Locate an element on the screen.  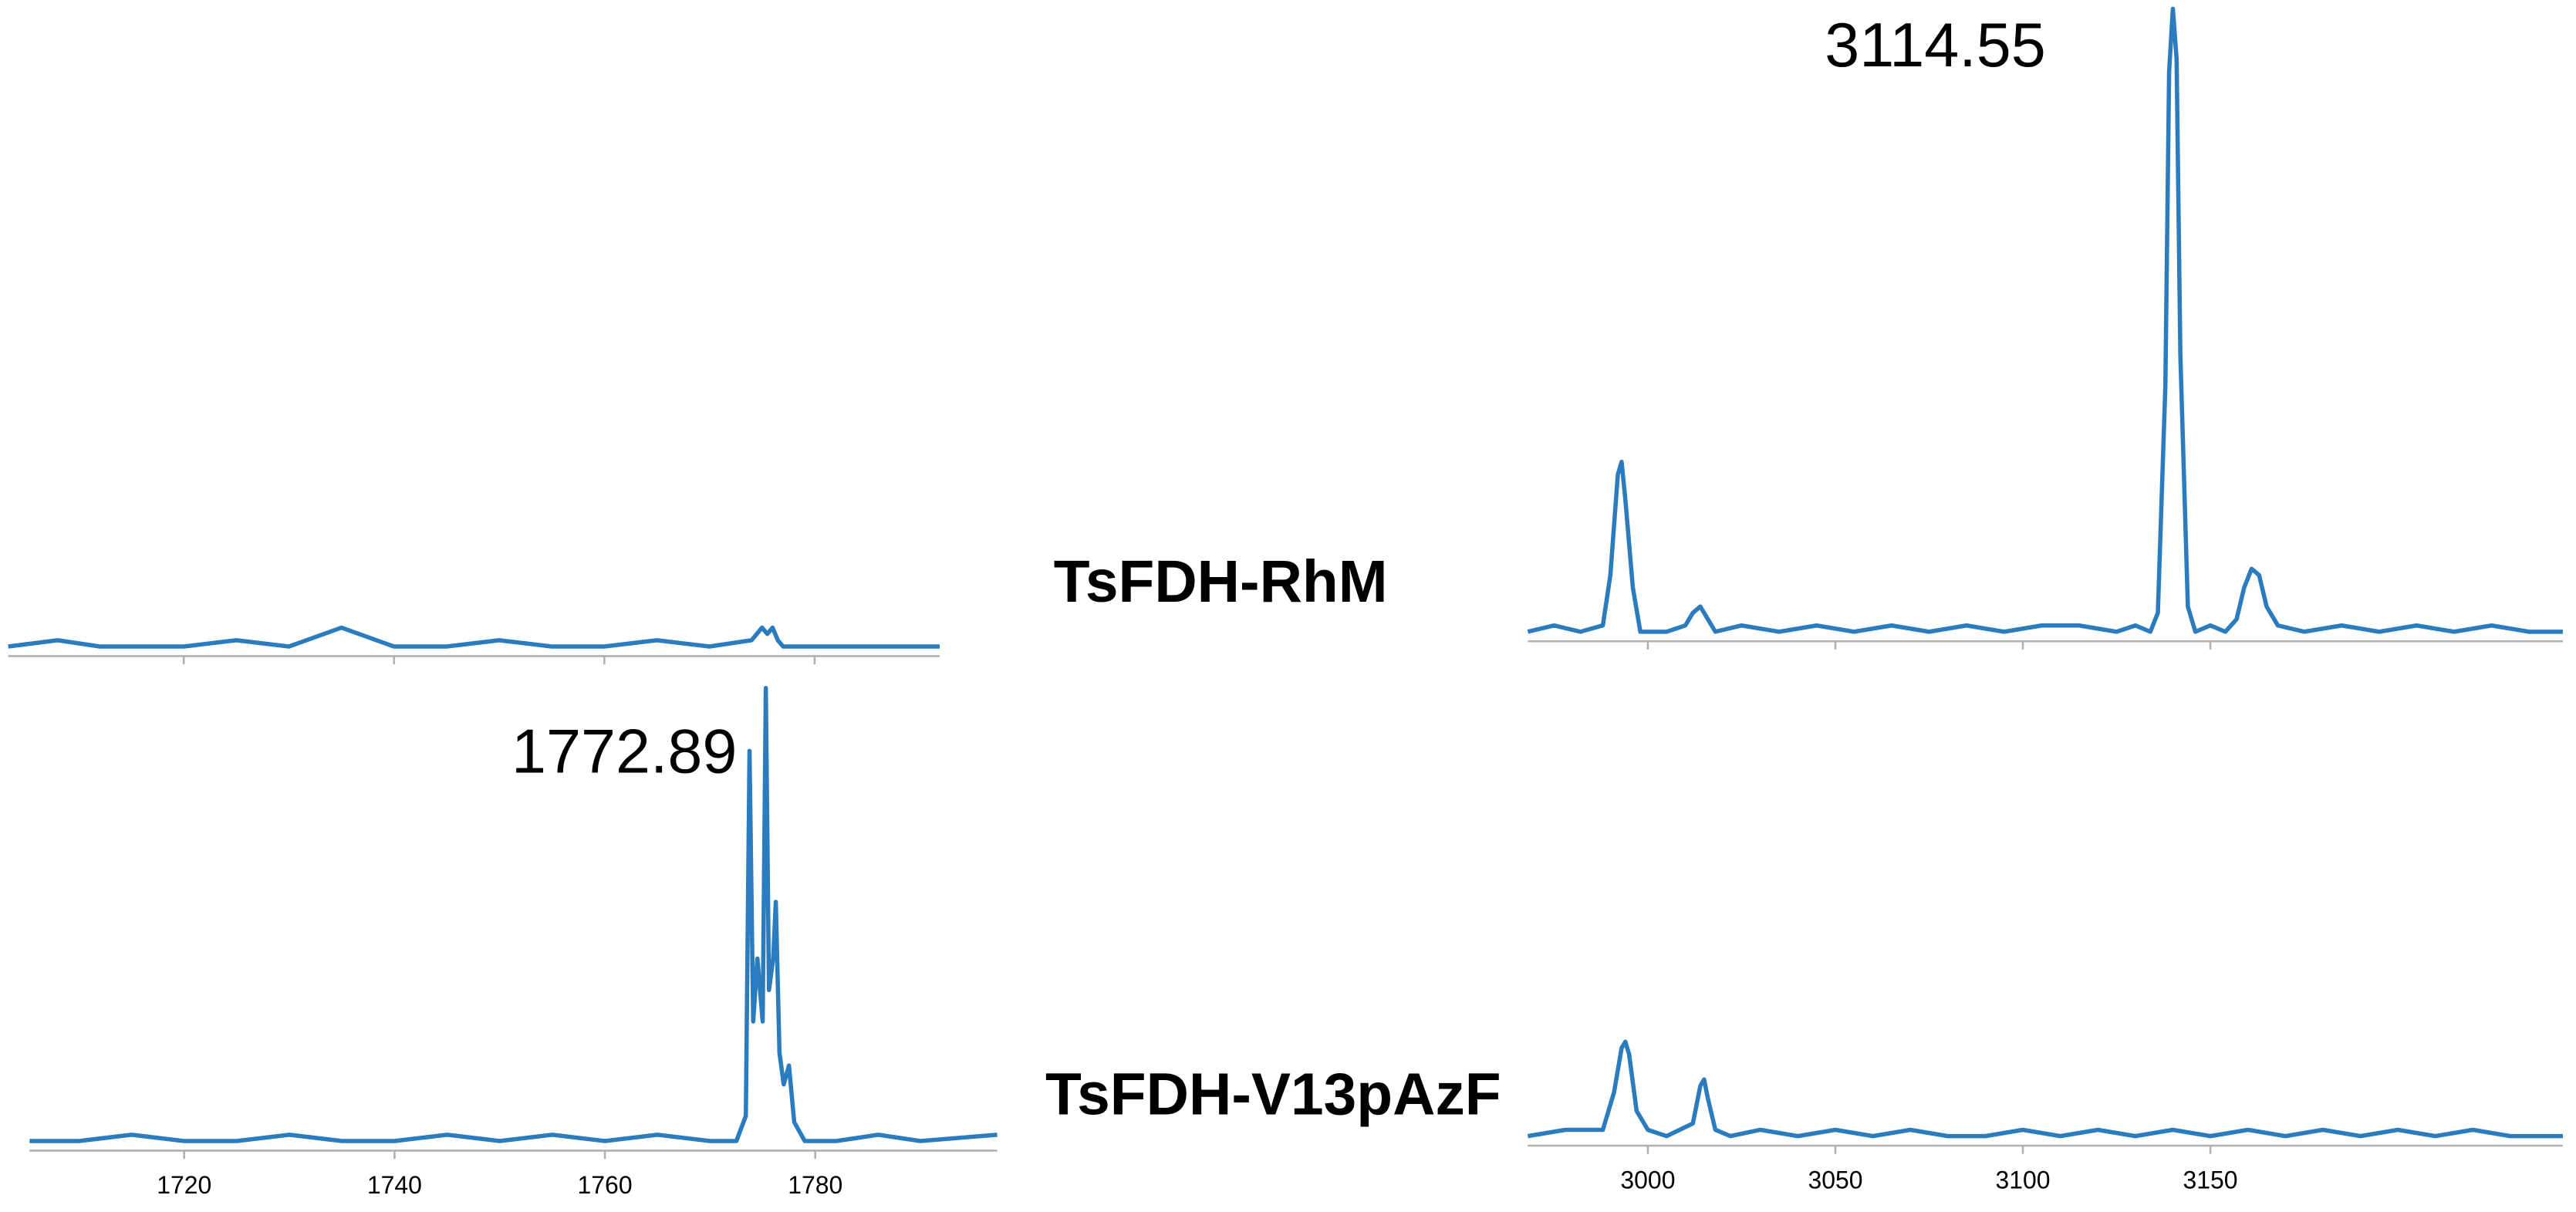
x-tick-label: 1780 is located at coordinates (815, 1185).